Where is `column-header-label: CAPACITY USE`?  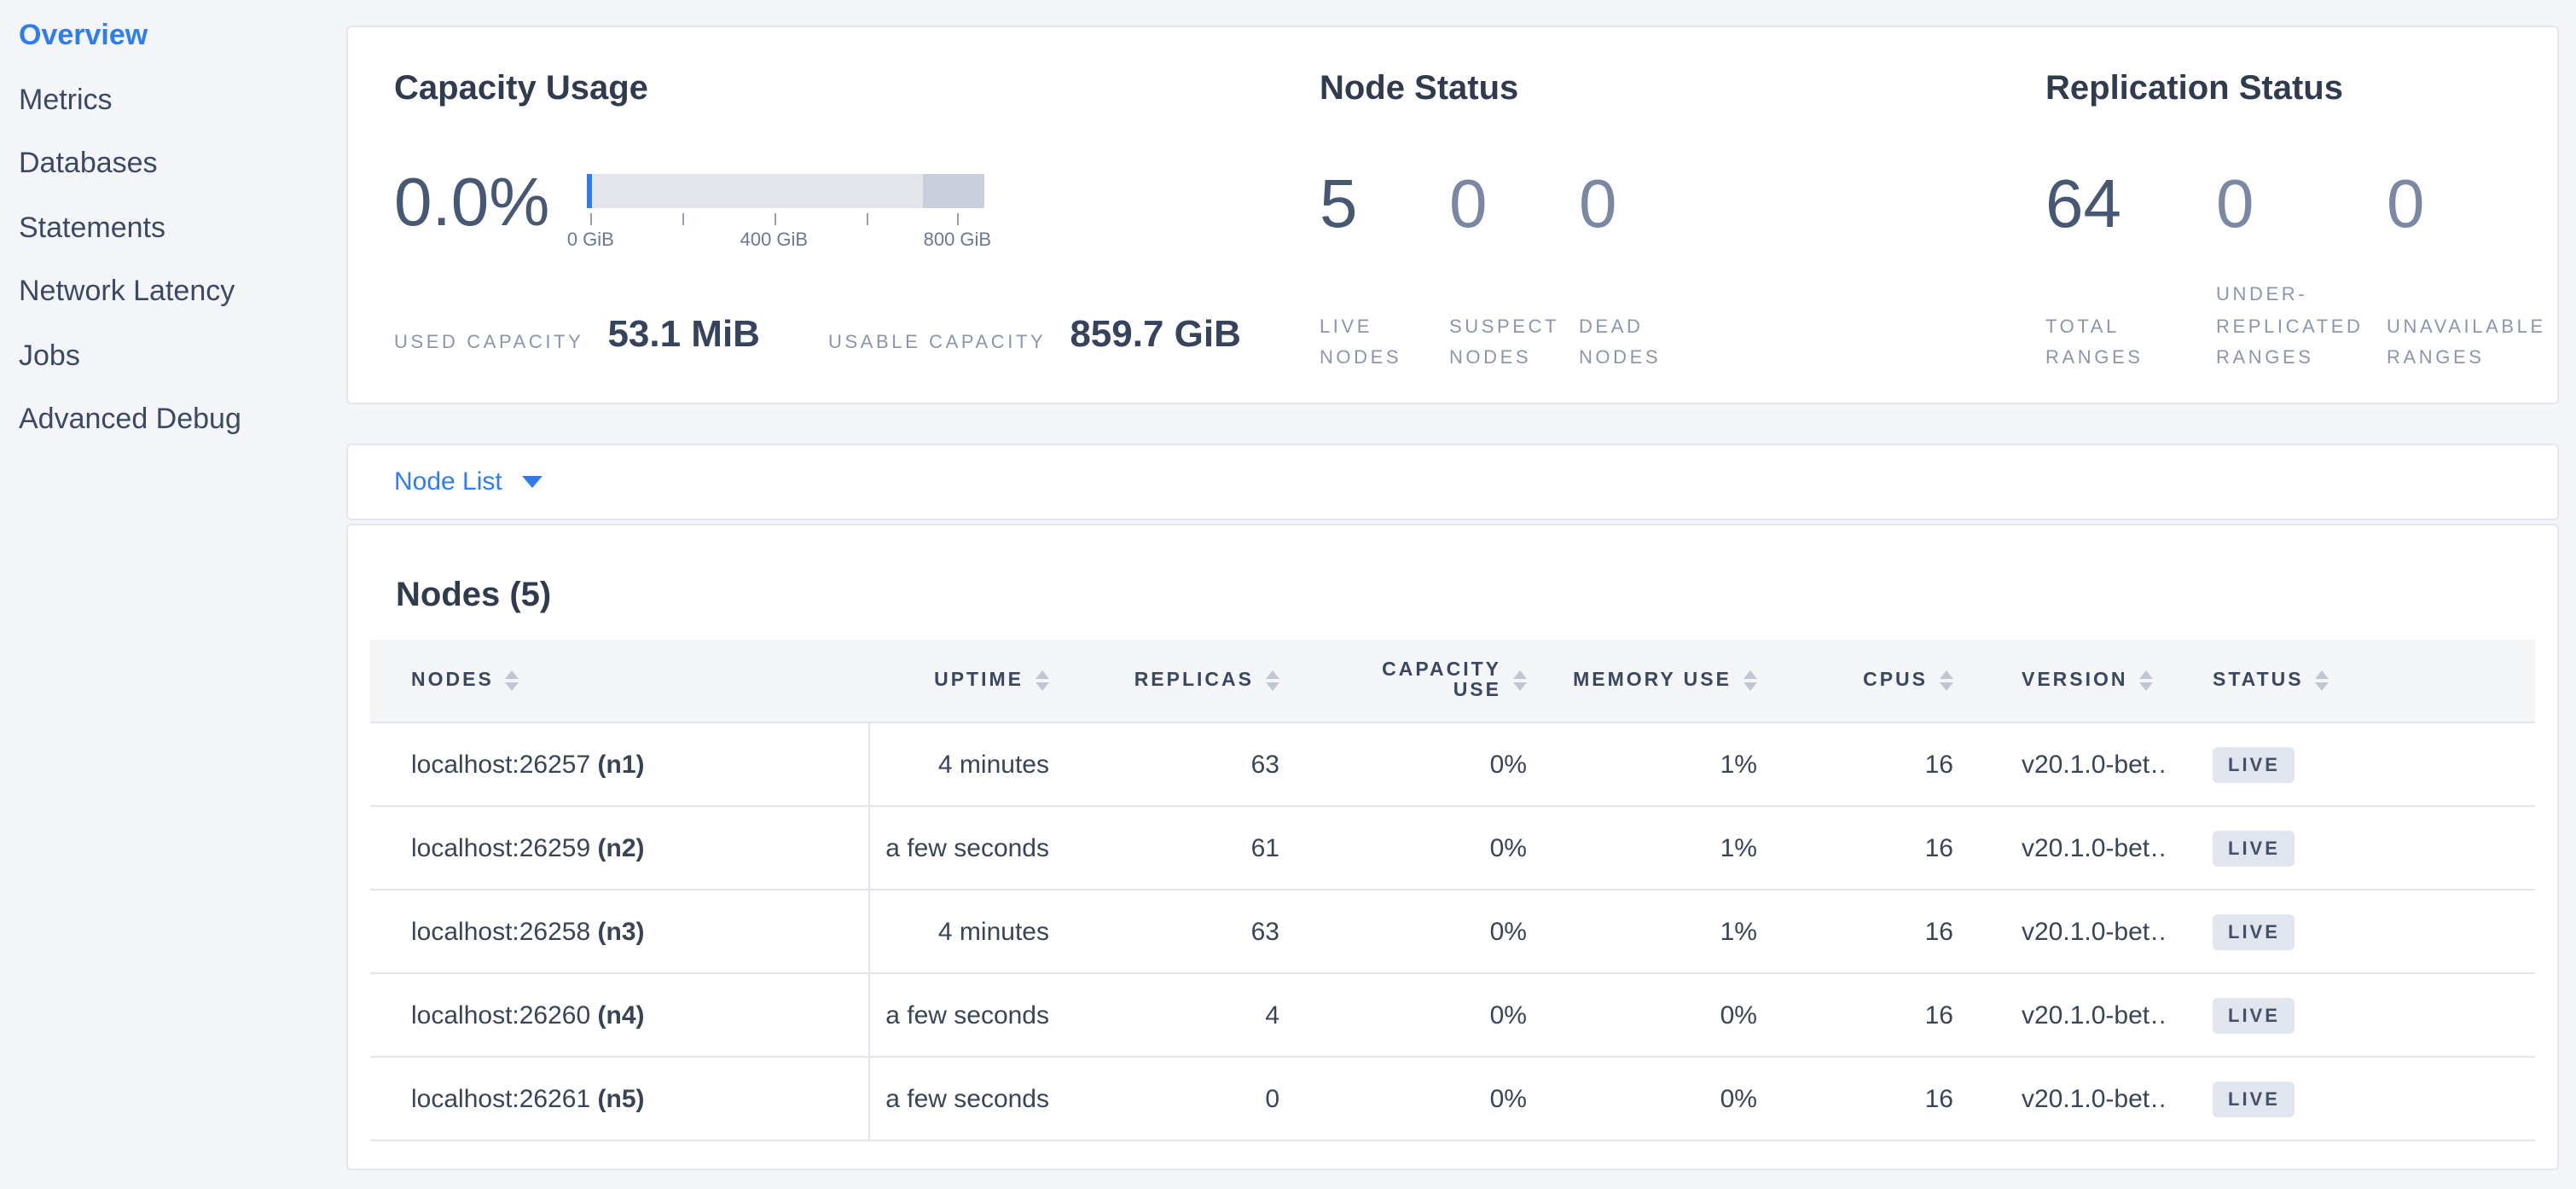
column-header-label: CAPACITY USE is located at coordinates (1441, 680).